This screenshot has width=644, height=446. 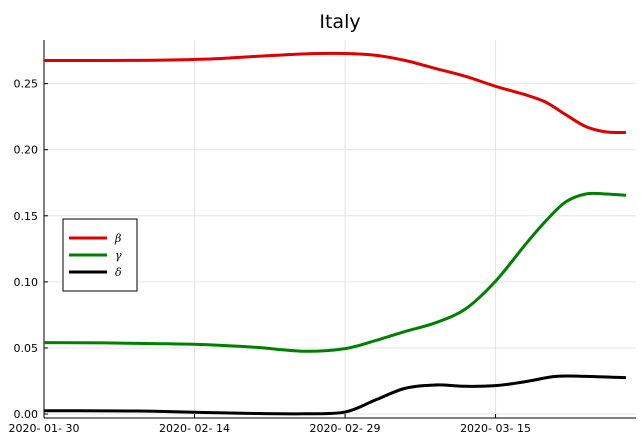 I want to click on x-tick-label: 2020- 03- 15, so click(x=495, y=428).